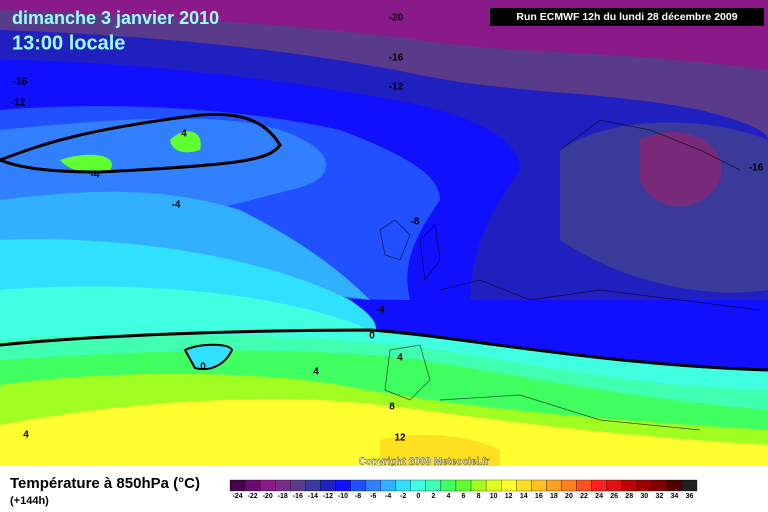 The width and height of the screenshot is (768, 512). What do you see at coordinates (448, 496) in the screenshot?
I see `scale-label: 4` at bounding box center [448, 496].